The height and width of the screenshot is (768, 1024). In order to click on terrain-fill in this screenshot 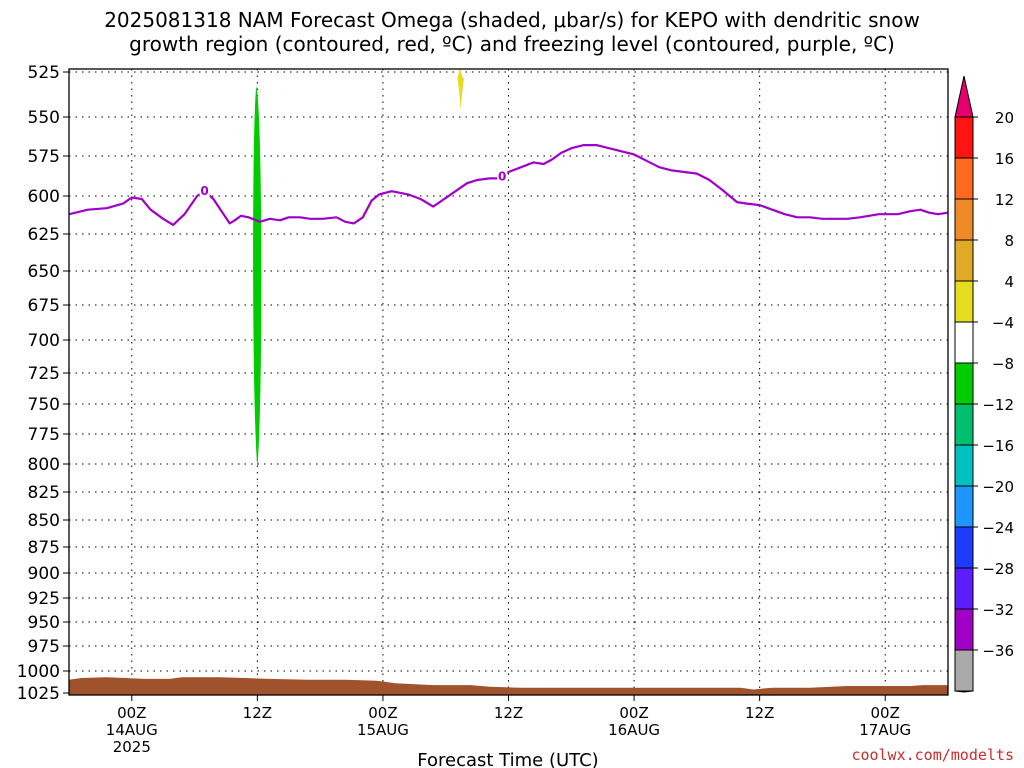, I will do `click(508, 686)`.